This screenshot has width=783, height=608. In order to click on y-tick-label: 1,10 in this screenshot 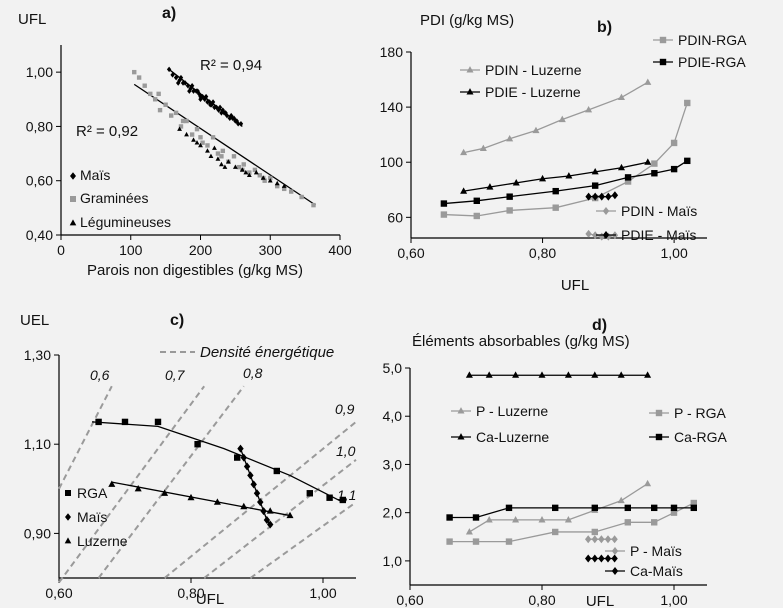, I will do `click(37, 444)`.